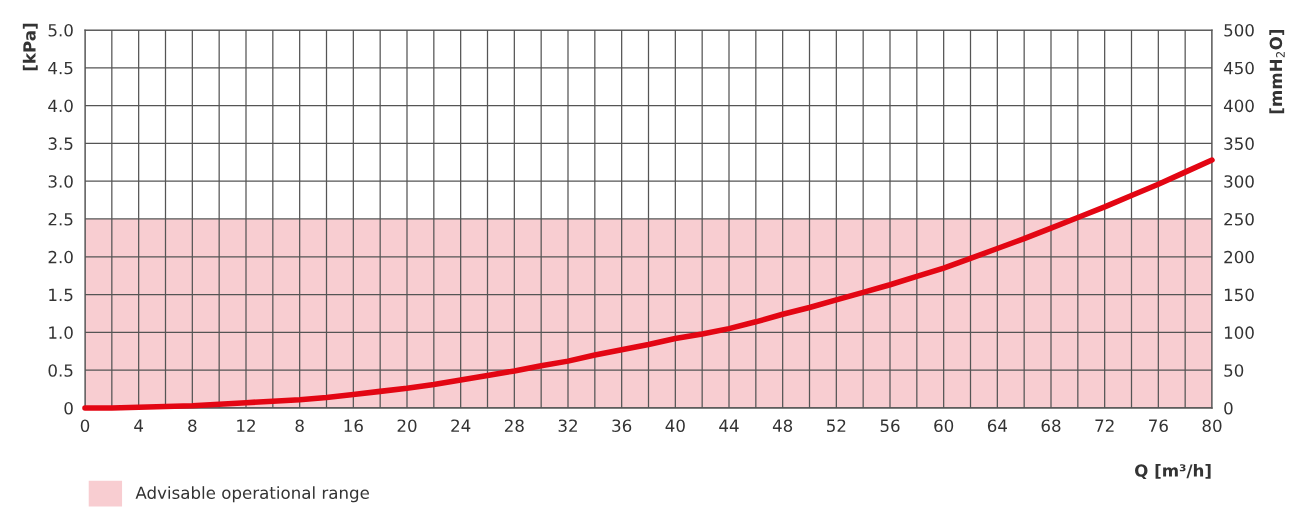  Describe the element at coordinates (61, 332) in the screenshot. I see `y-tick-label: 1.0` at that location.